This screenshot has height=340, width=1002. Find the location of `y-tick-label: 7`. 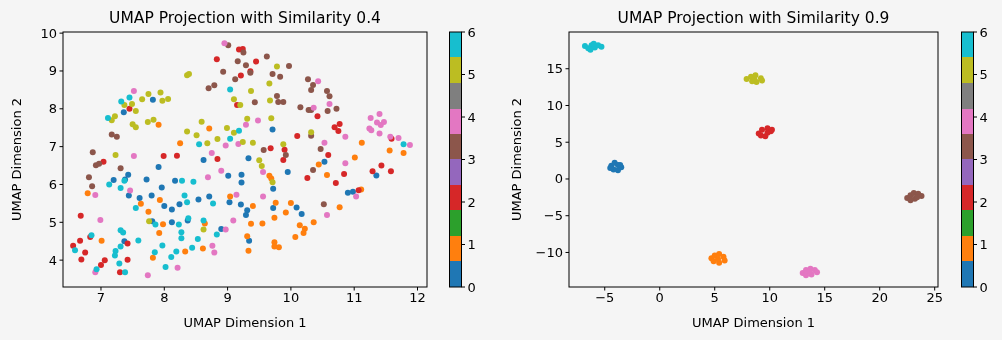

y-tick-label: 7 is located at coordinates (52, 147).